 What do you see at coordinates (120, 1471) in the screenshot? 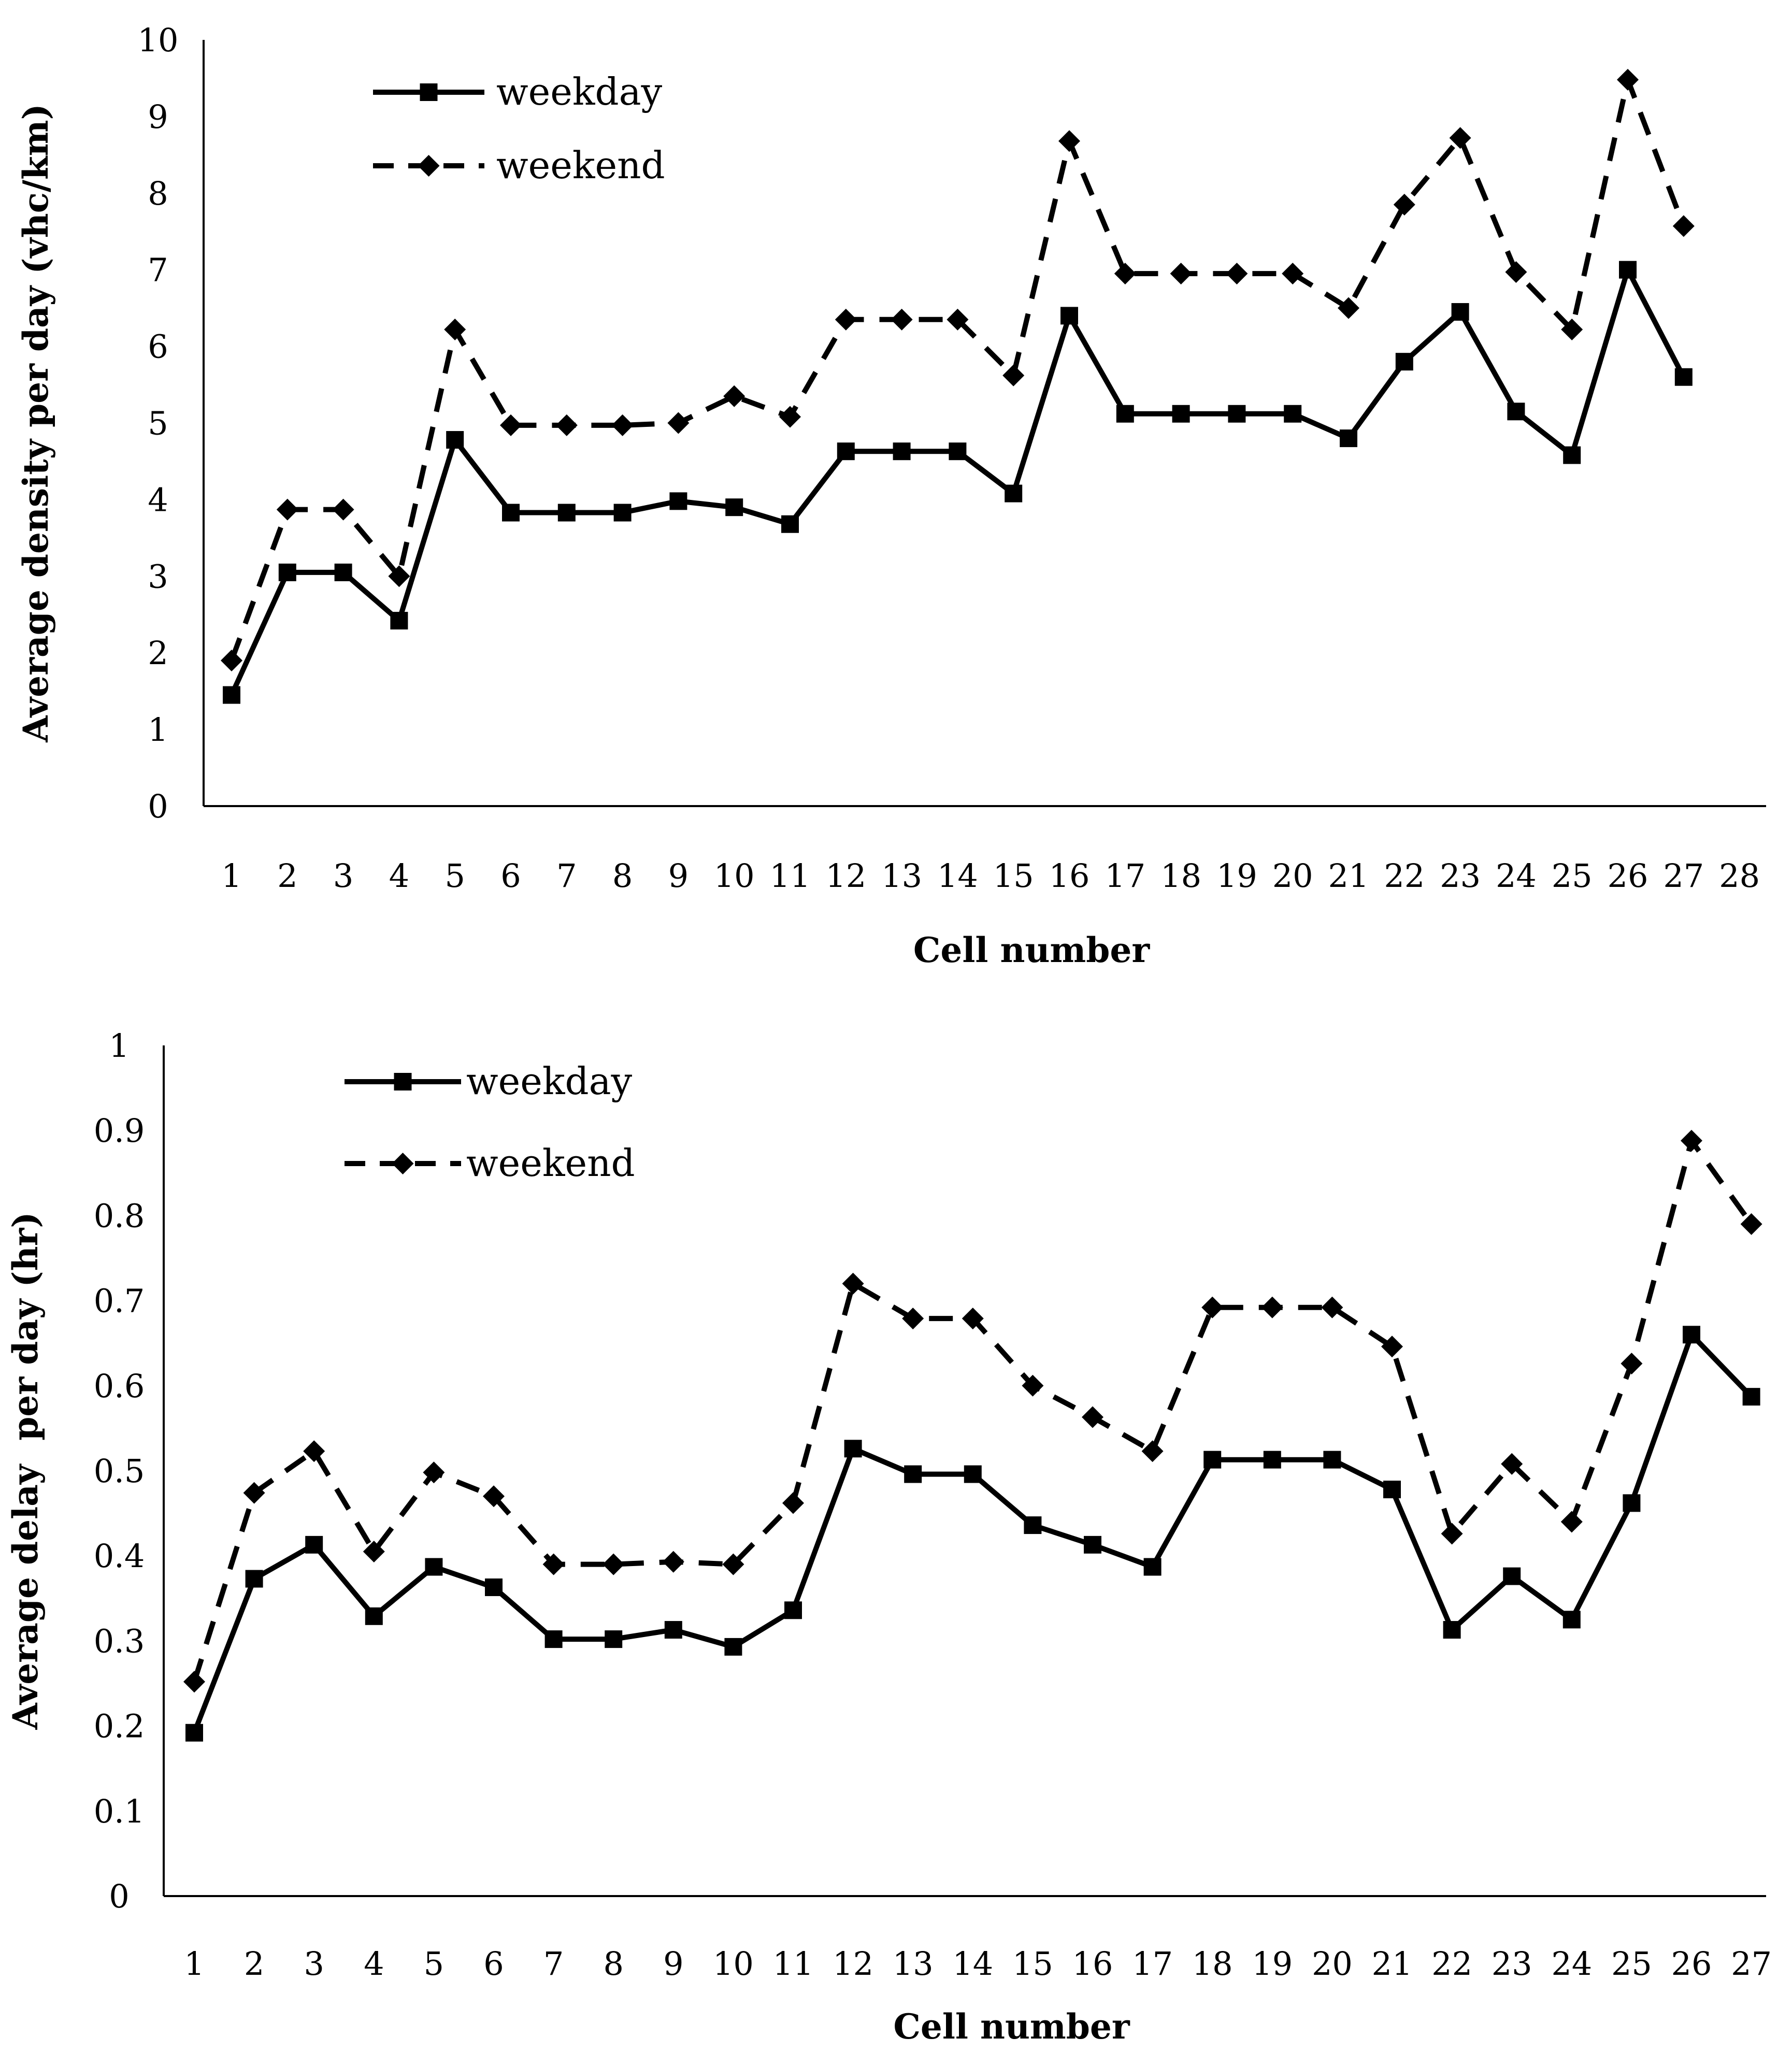
I see `y-tick-label: 0.5` at bounding box center [120, 1471].